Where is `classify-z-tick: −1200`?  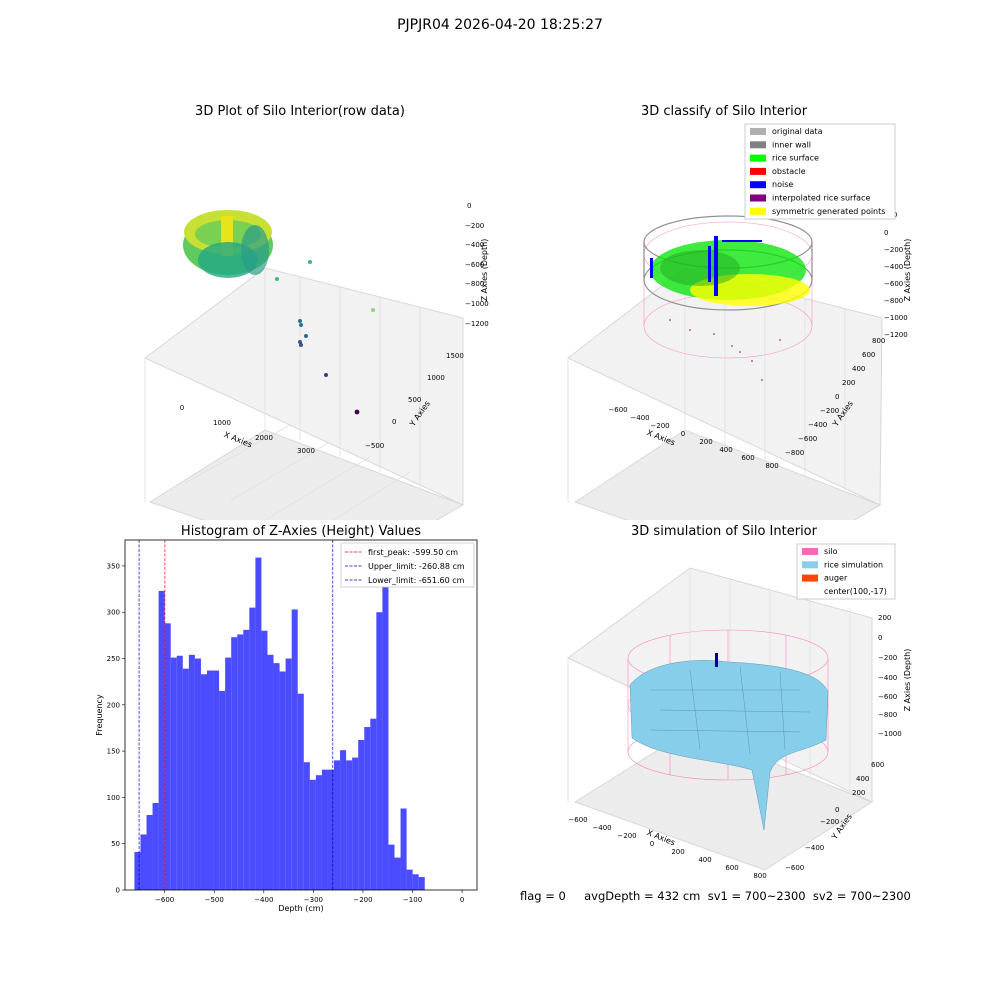
classify-z-tick: −1200 is located at coordinates (896, 335).